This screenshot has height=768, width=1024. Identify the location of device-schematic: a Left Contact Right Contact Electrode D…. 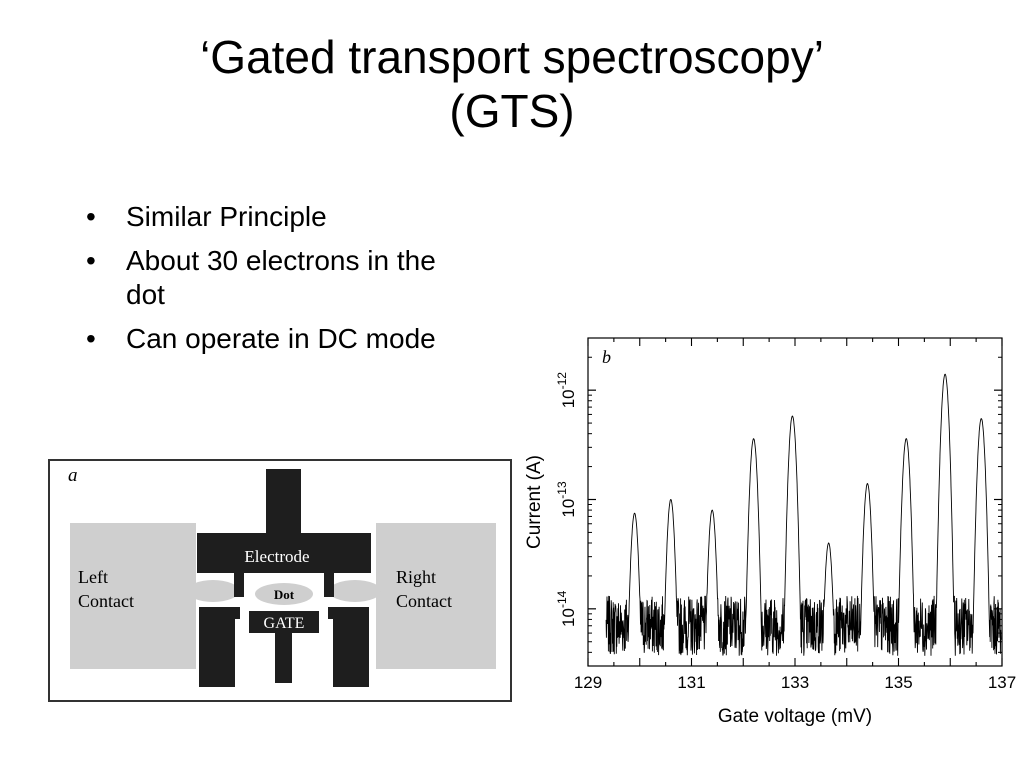
(282, 576).